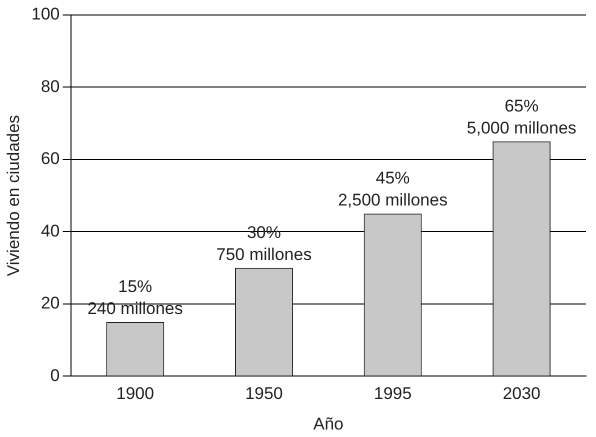 The height and width of the screenshot is (437, 596). I want to click on x-tick-label: 1995, so click(393, 394).